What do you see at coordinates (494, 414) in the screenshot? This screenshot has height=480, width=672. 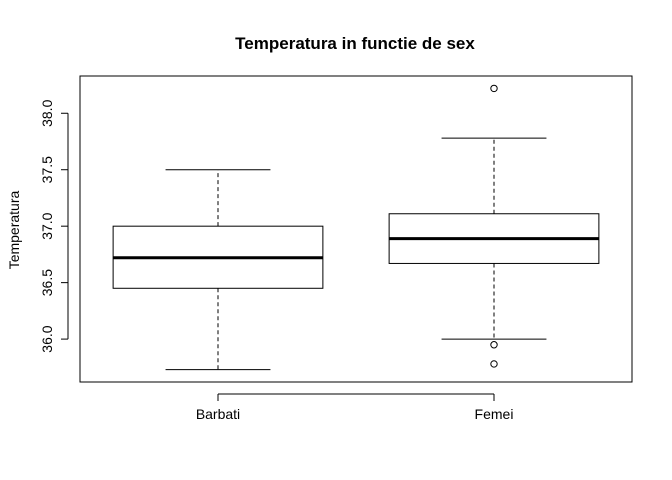 I see `x-tick-label: Femei` at bounding box center [494, 414].